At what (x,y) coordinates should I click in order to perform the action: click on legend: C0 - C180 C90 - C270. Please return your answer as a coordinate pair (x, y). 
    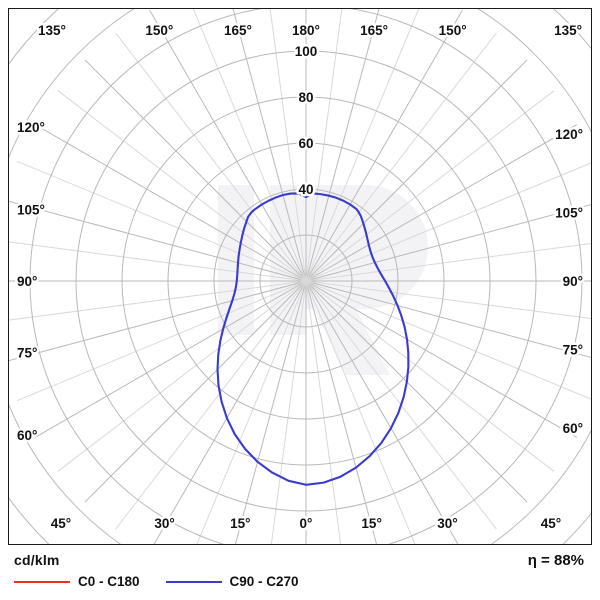
    Looking at the image, I should click on (169, 581).